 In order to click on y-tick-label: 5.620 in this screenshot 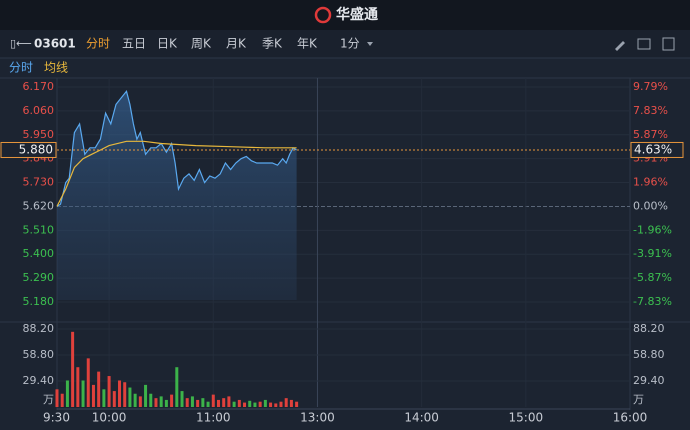, I will do `click(39, 205)`.